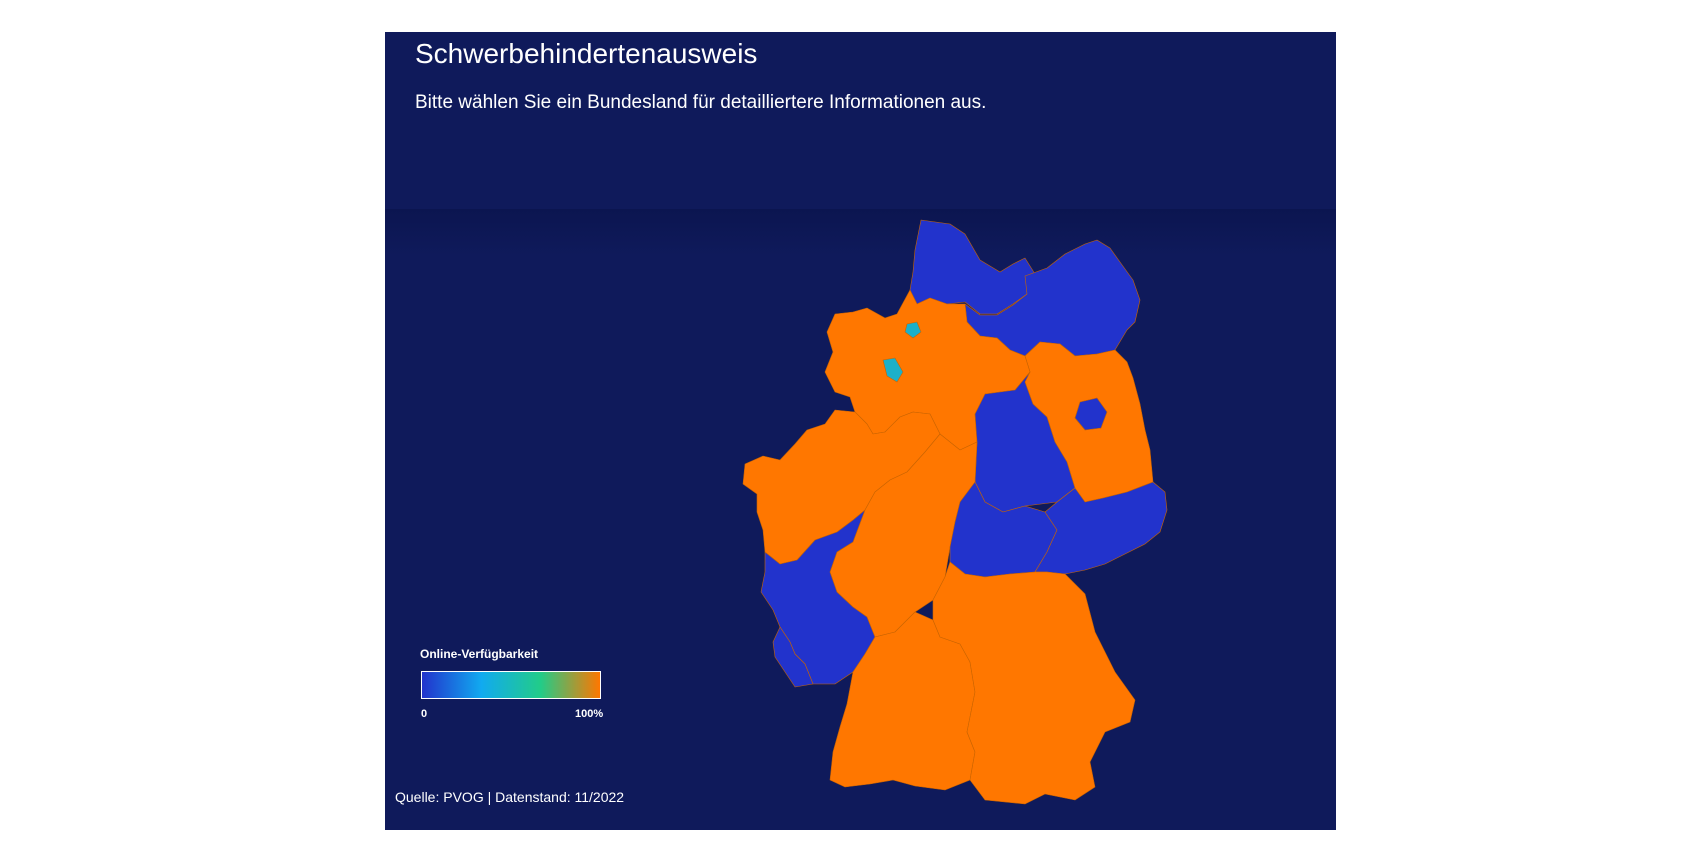  I want to click on legend-gradient-bar, so click(511, 685).